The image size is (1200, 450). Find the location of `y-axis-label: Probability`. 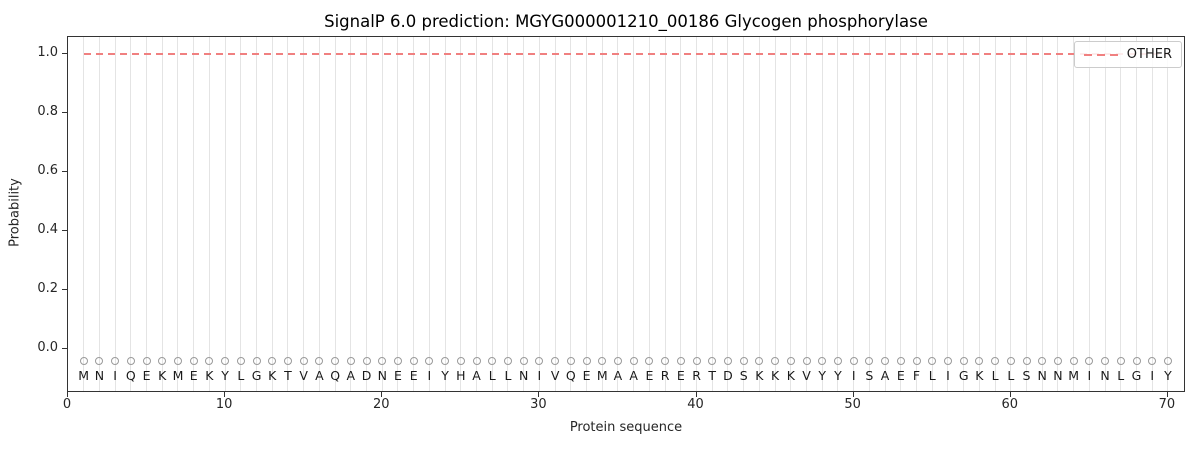

y-axis-label: Probability is located at coordinates (15, 212).